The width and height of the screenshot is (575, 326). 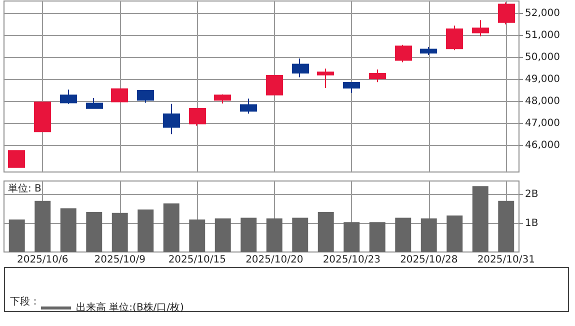 I want to click on x-tick-label: 2025/10/31, so click(x=506, y=260).